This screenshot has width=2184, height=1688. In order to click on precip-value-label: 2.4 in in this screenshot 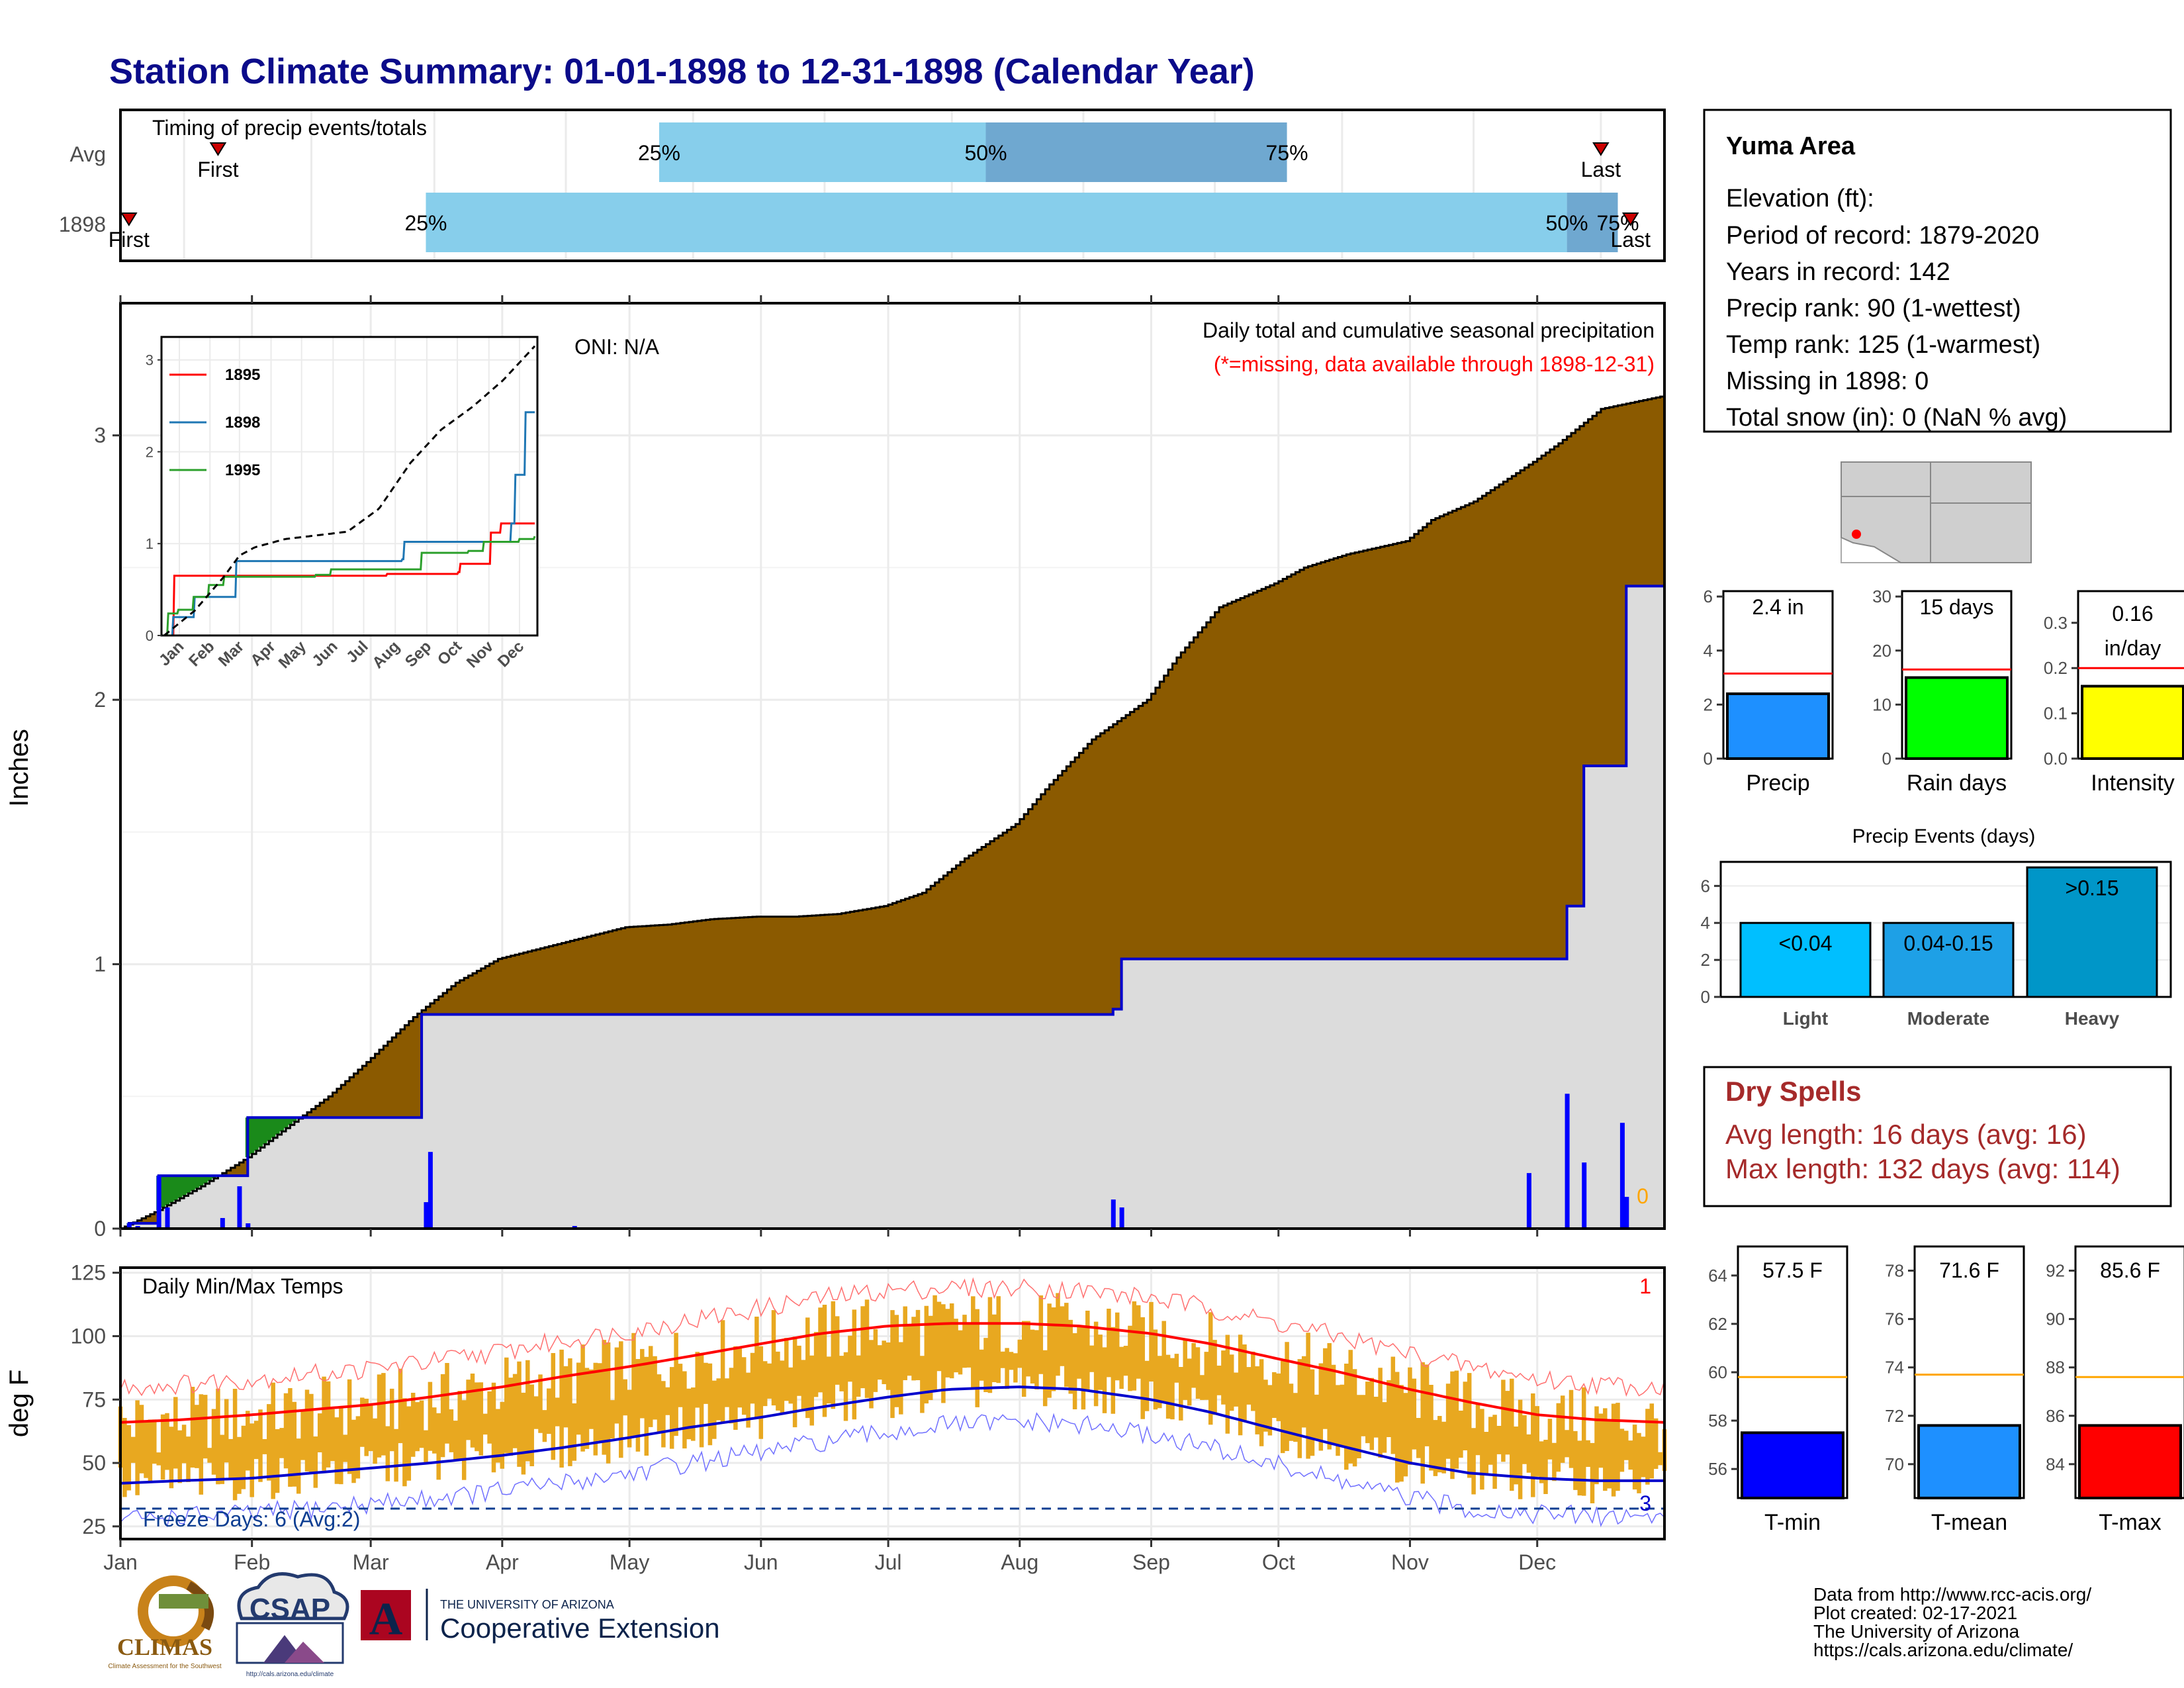, I will do `click(1777, 607)`.